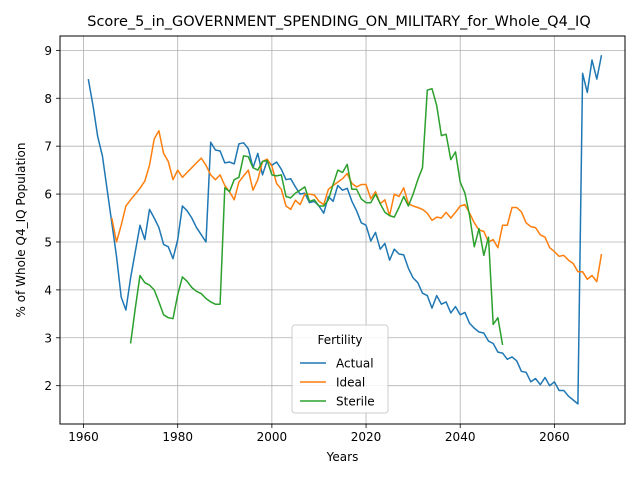  I want to click on legend: Fertility Actual Ideal Sterile, so click(340, 369).